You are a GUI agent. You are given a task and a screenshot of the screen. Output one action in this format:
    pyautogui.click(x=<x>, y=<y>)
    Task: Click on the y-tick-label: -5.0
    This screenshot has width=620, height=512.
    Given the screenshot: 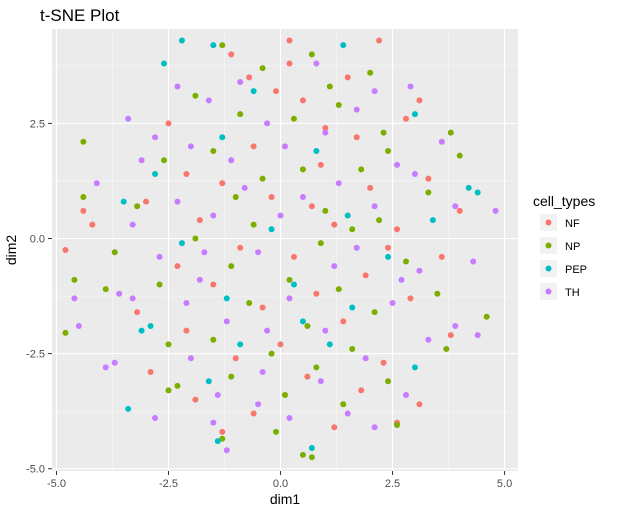 What is the action you would take?
    pyautogui.click(x=35, y=470)
    